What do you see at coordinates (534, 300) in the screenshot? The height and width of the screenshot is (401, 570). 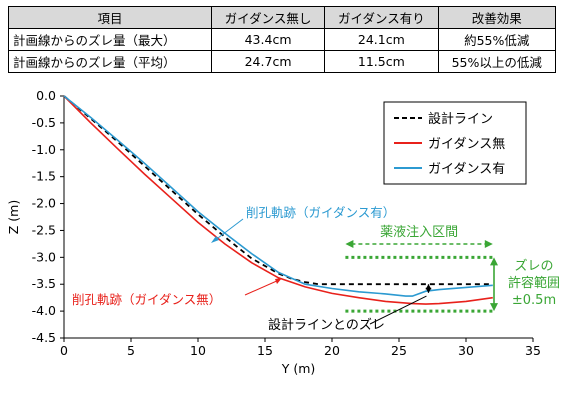 I see `tolerance-label-3: ±0.5m` at bounding box center [534, 300].